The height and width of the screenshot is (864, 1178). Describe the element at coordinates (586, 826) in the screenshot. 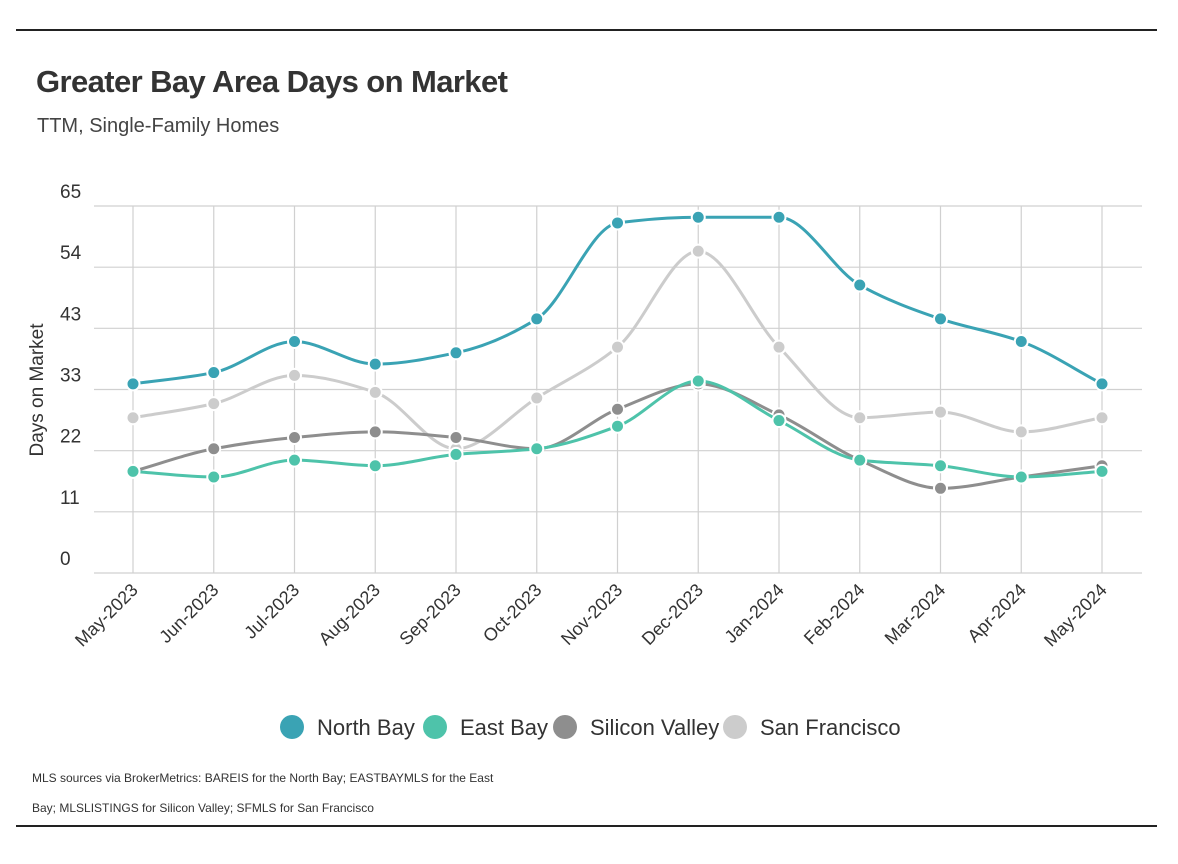

I see `bottom-rule` at that location.